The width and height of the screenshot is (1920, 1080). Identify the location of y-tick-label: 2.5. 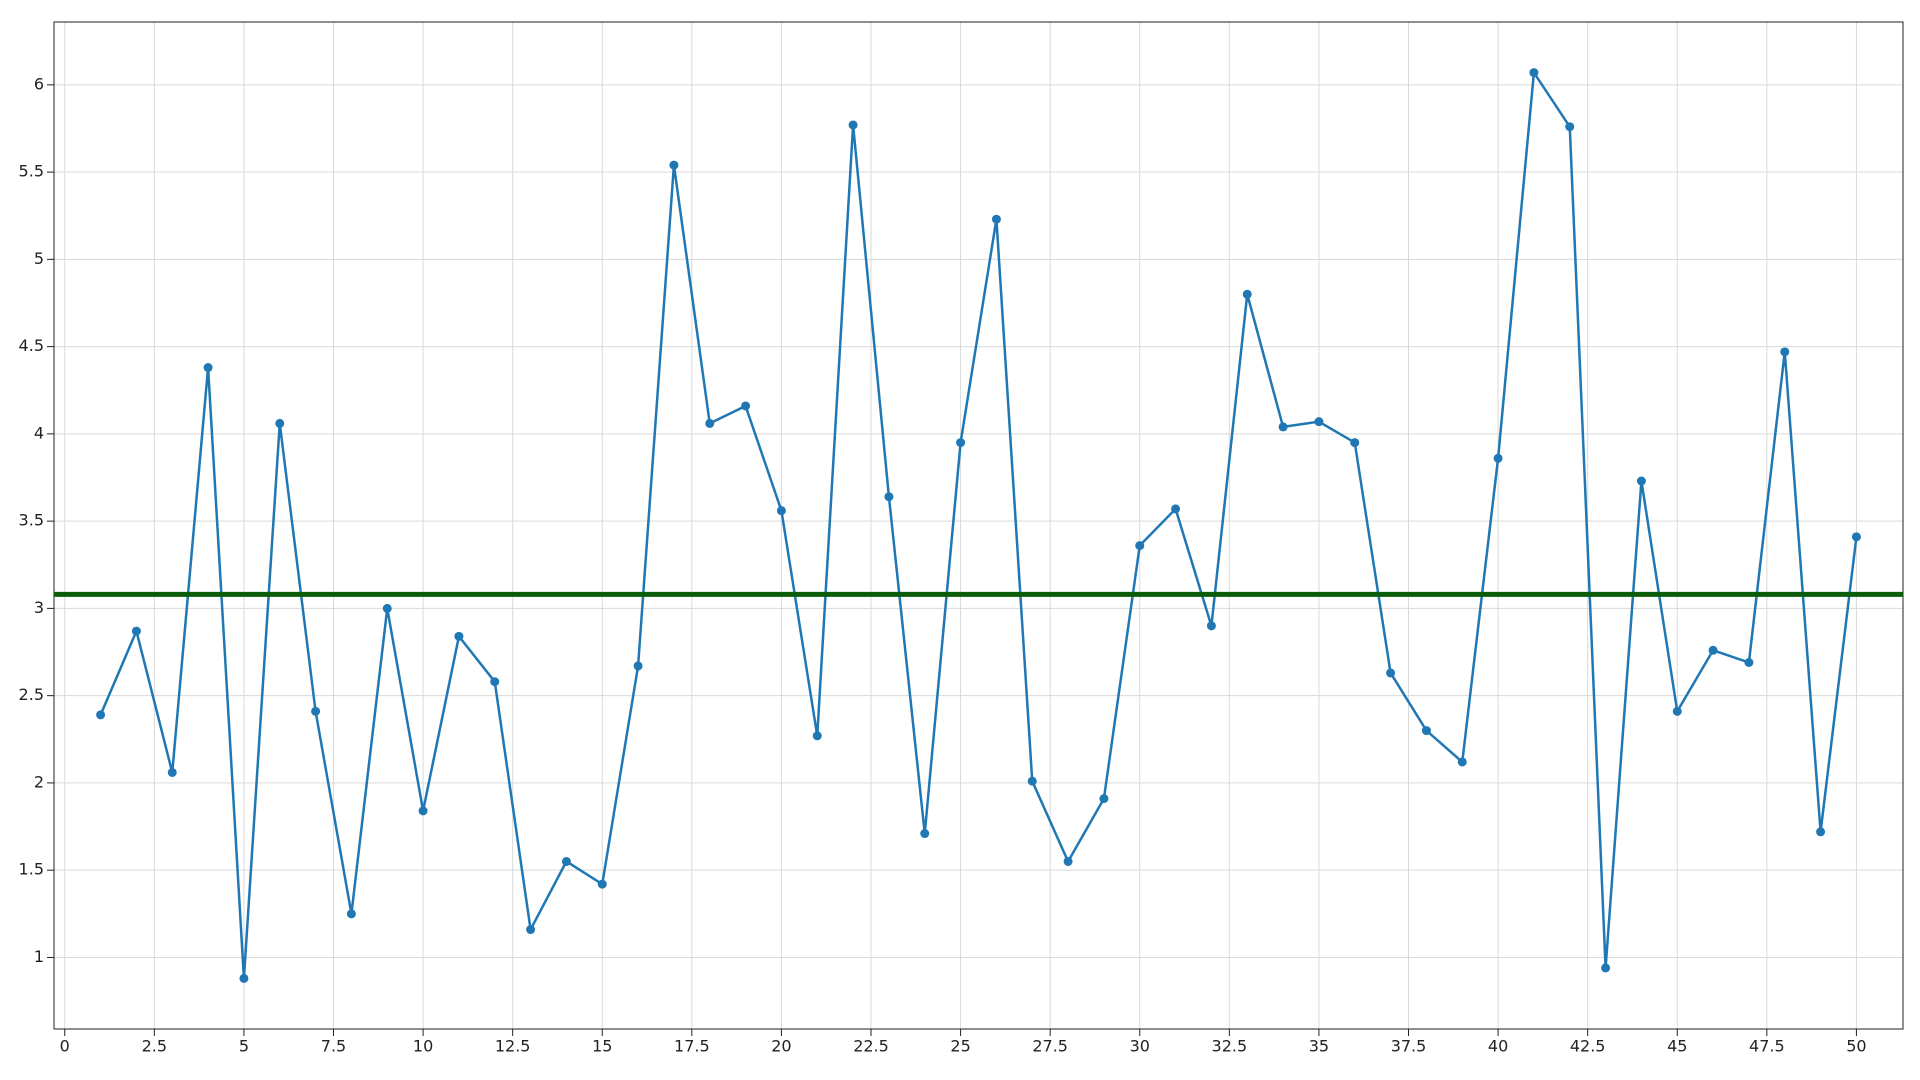
(31, 694).